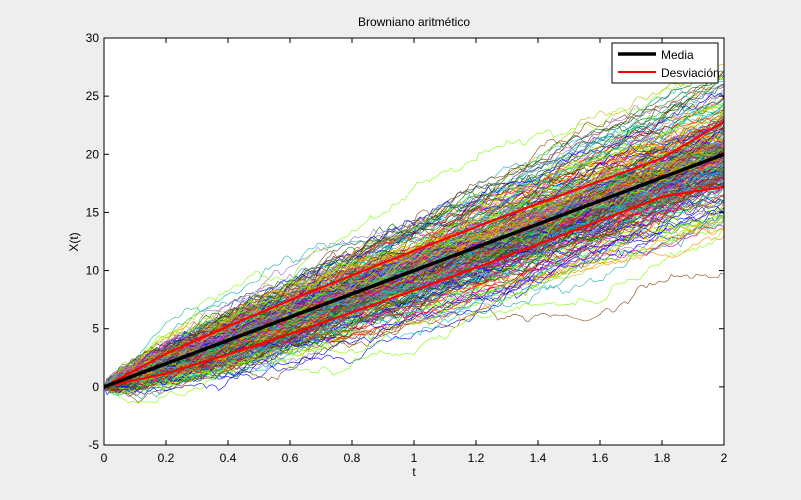 The width and height of the screenshot is (801, 500). Describe the element at coordinates (93, 212) in the screenshot. I see `y-tick-label: 15` at that location.